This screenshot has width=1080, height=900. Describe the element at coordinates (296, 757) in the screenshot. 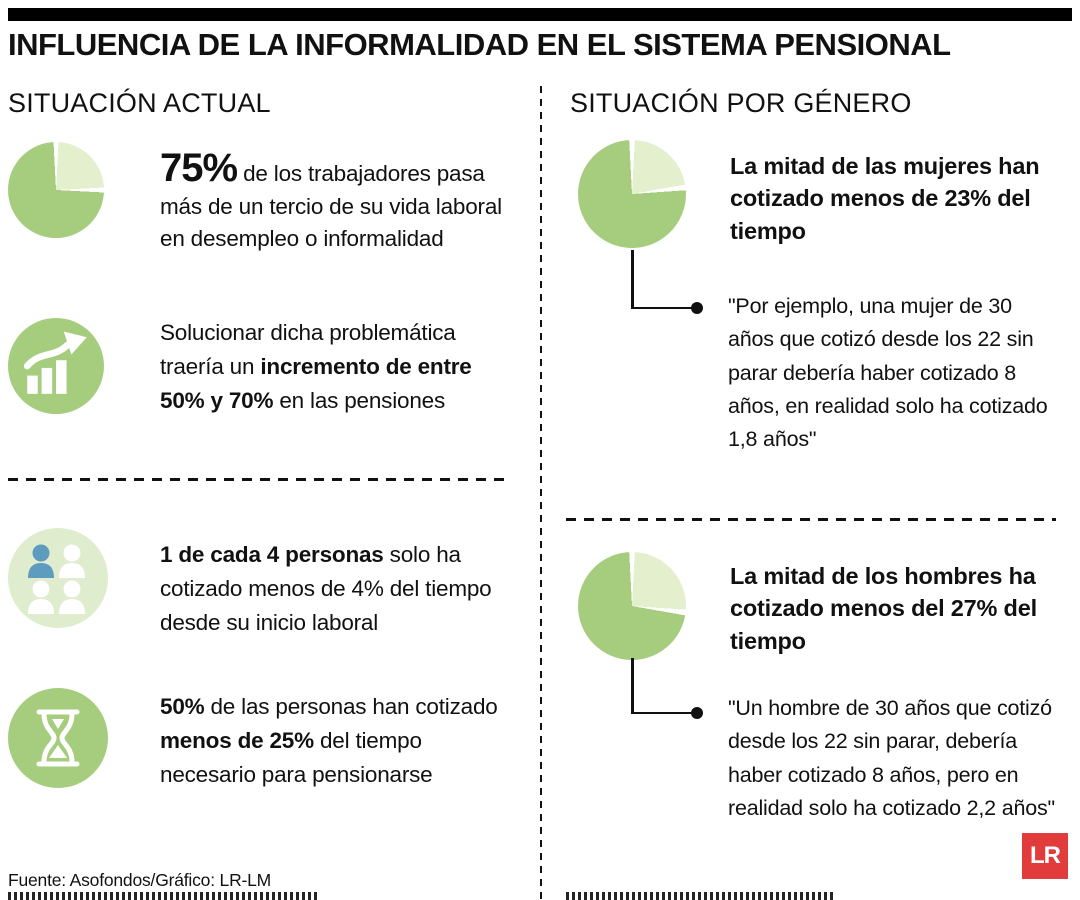

I see `fifty-post-text: del tiempo necesario para pensionarse` at that location.